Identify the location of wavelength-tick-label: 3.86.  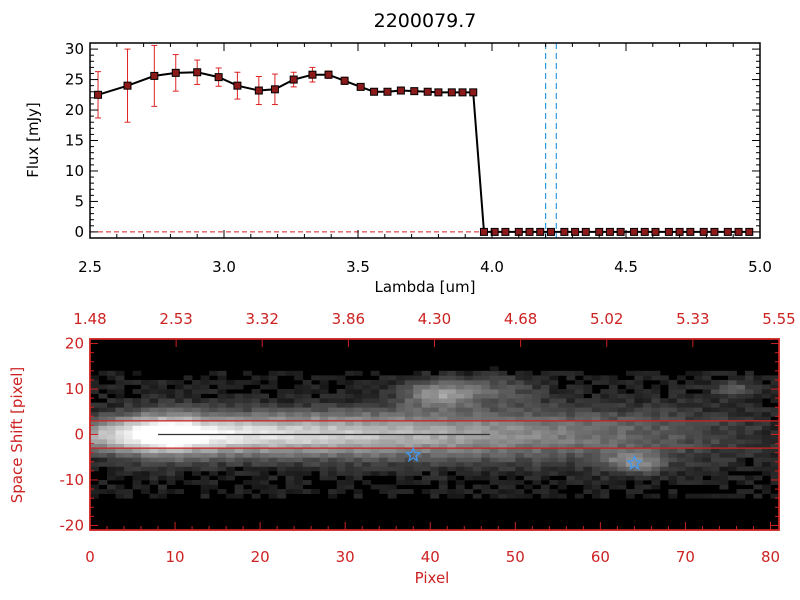
(348, 319).